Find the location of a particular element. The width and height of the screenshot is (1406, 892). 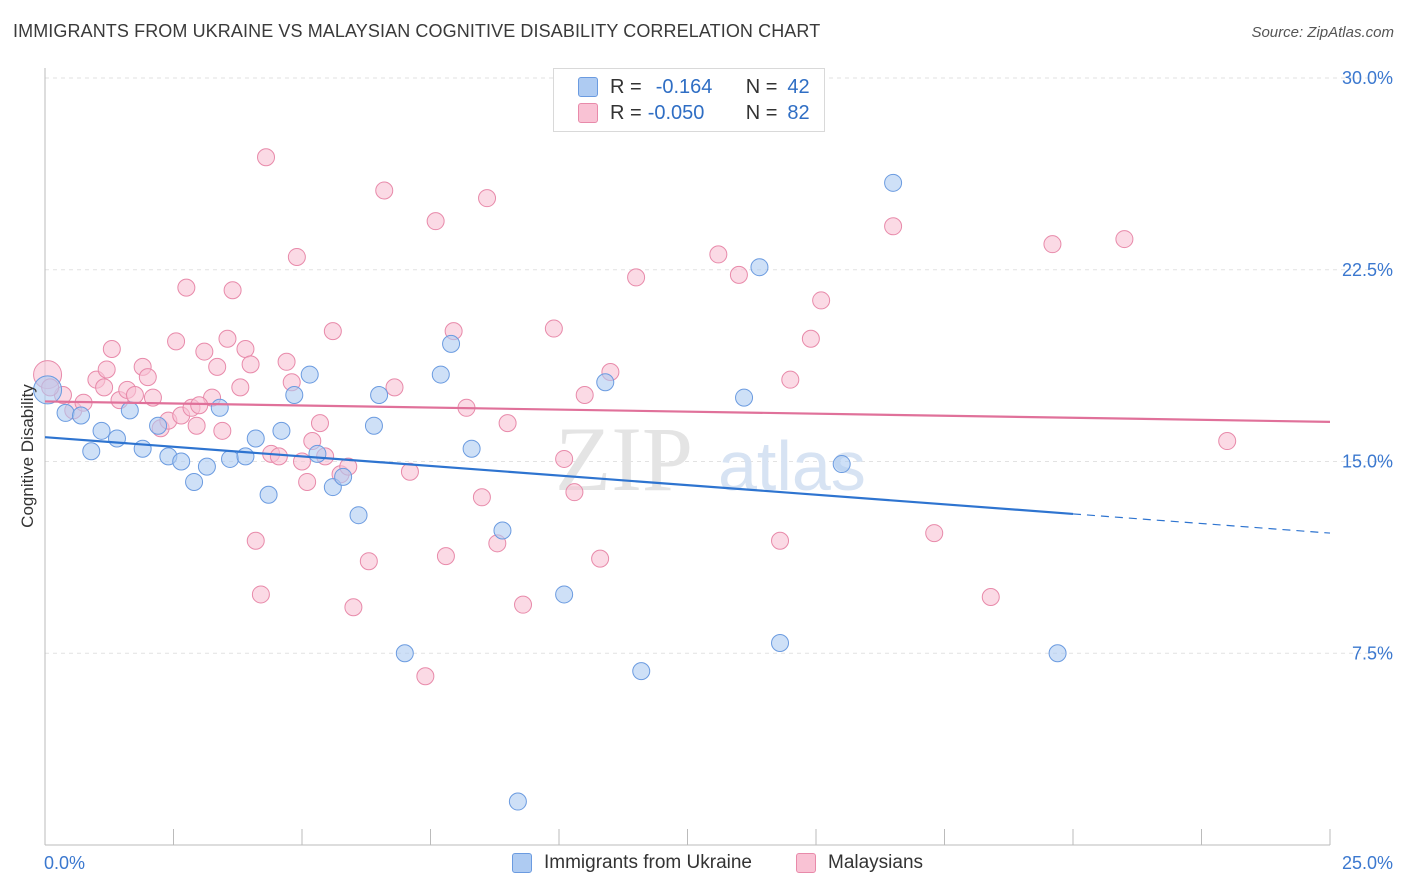

x-tick-labels: 0.0% 25.0% is located at coordinates (718, 863).